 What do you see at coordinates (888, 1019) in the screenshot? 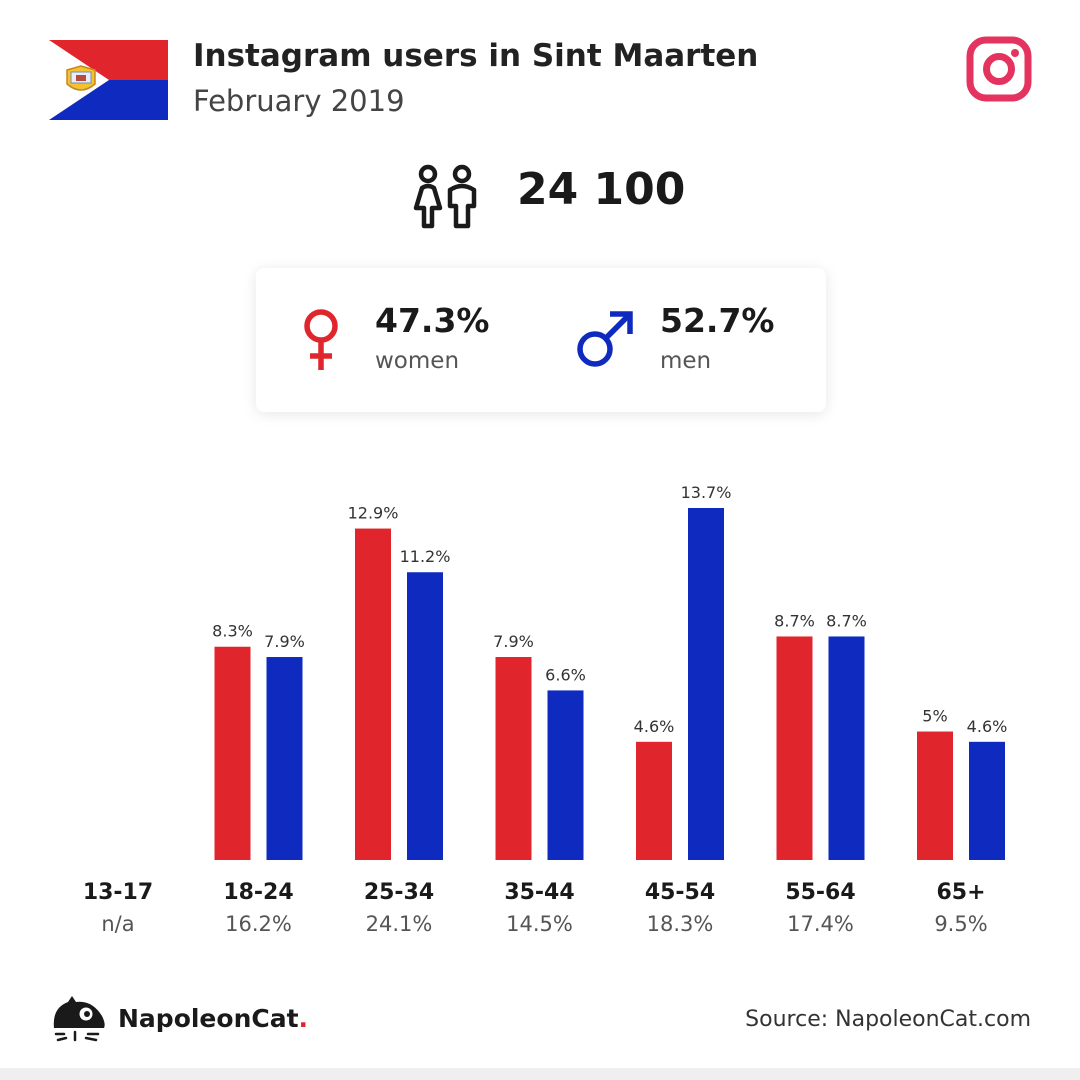
I see `source-credit: Source: NapoleonCat.com` at bounding box center [888, 1019].